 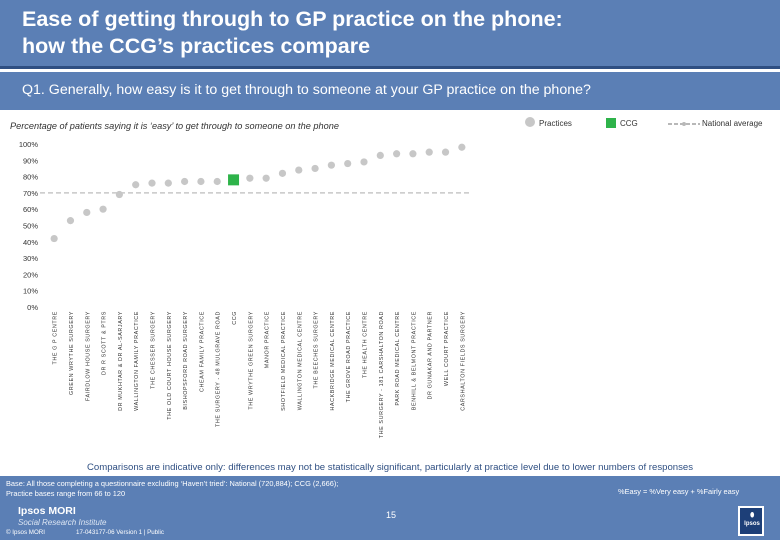 I want to click on category-label: DR MUKHTAR & DR AL-SARJARY, so click(x=121, y=361).